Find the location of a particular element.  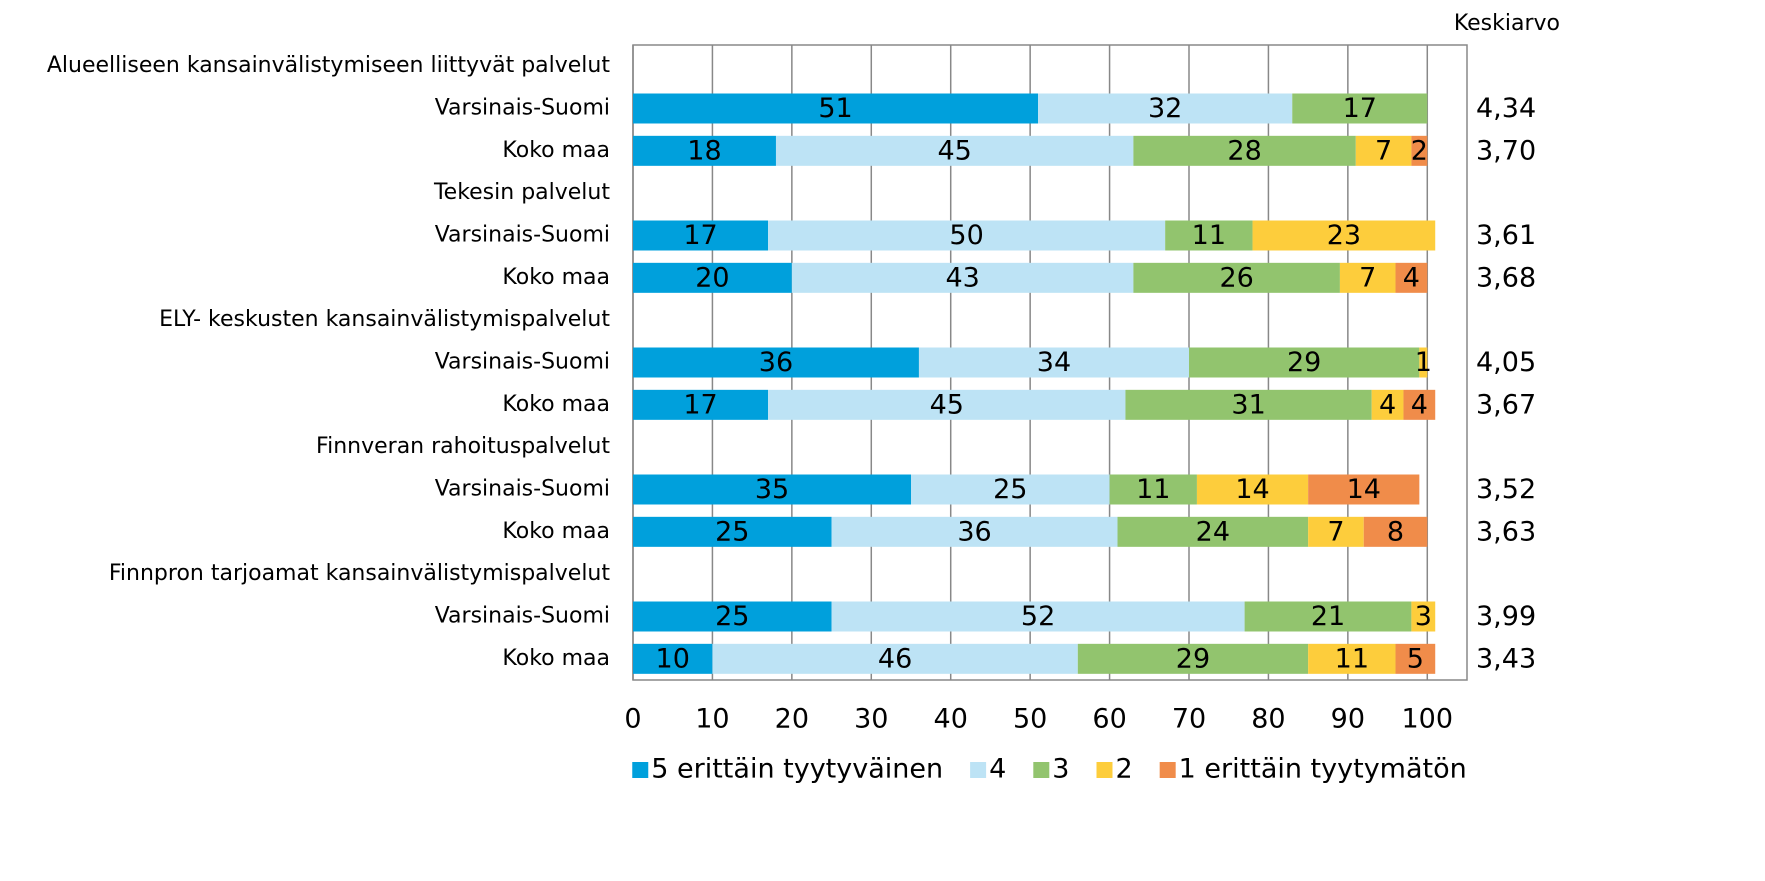

value-label: 36 is located at coordinates (974, 531).